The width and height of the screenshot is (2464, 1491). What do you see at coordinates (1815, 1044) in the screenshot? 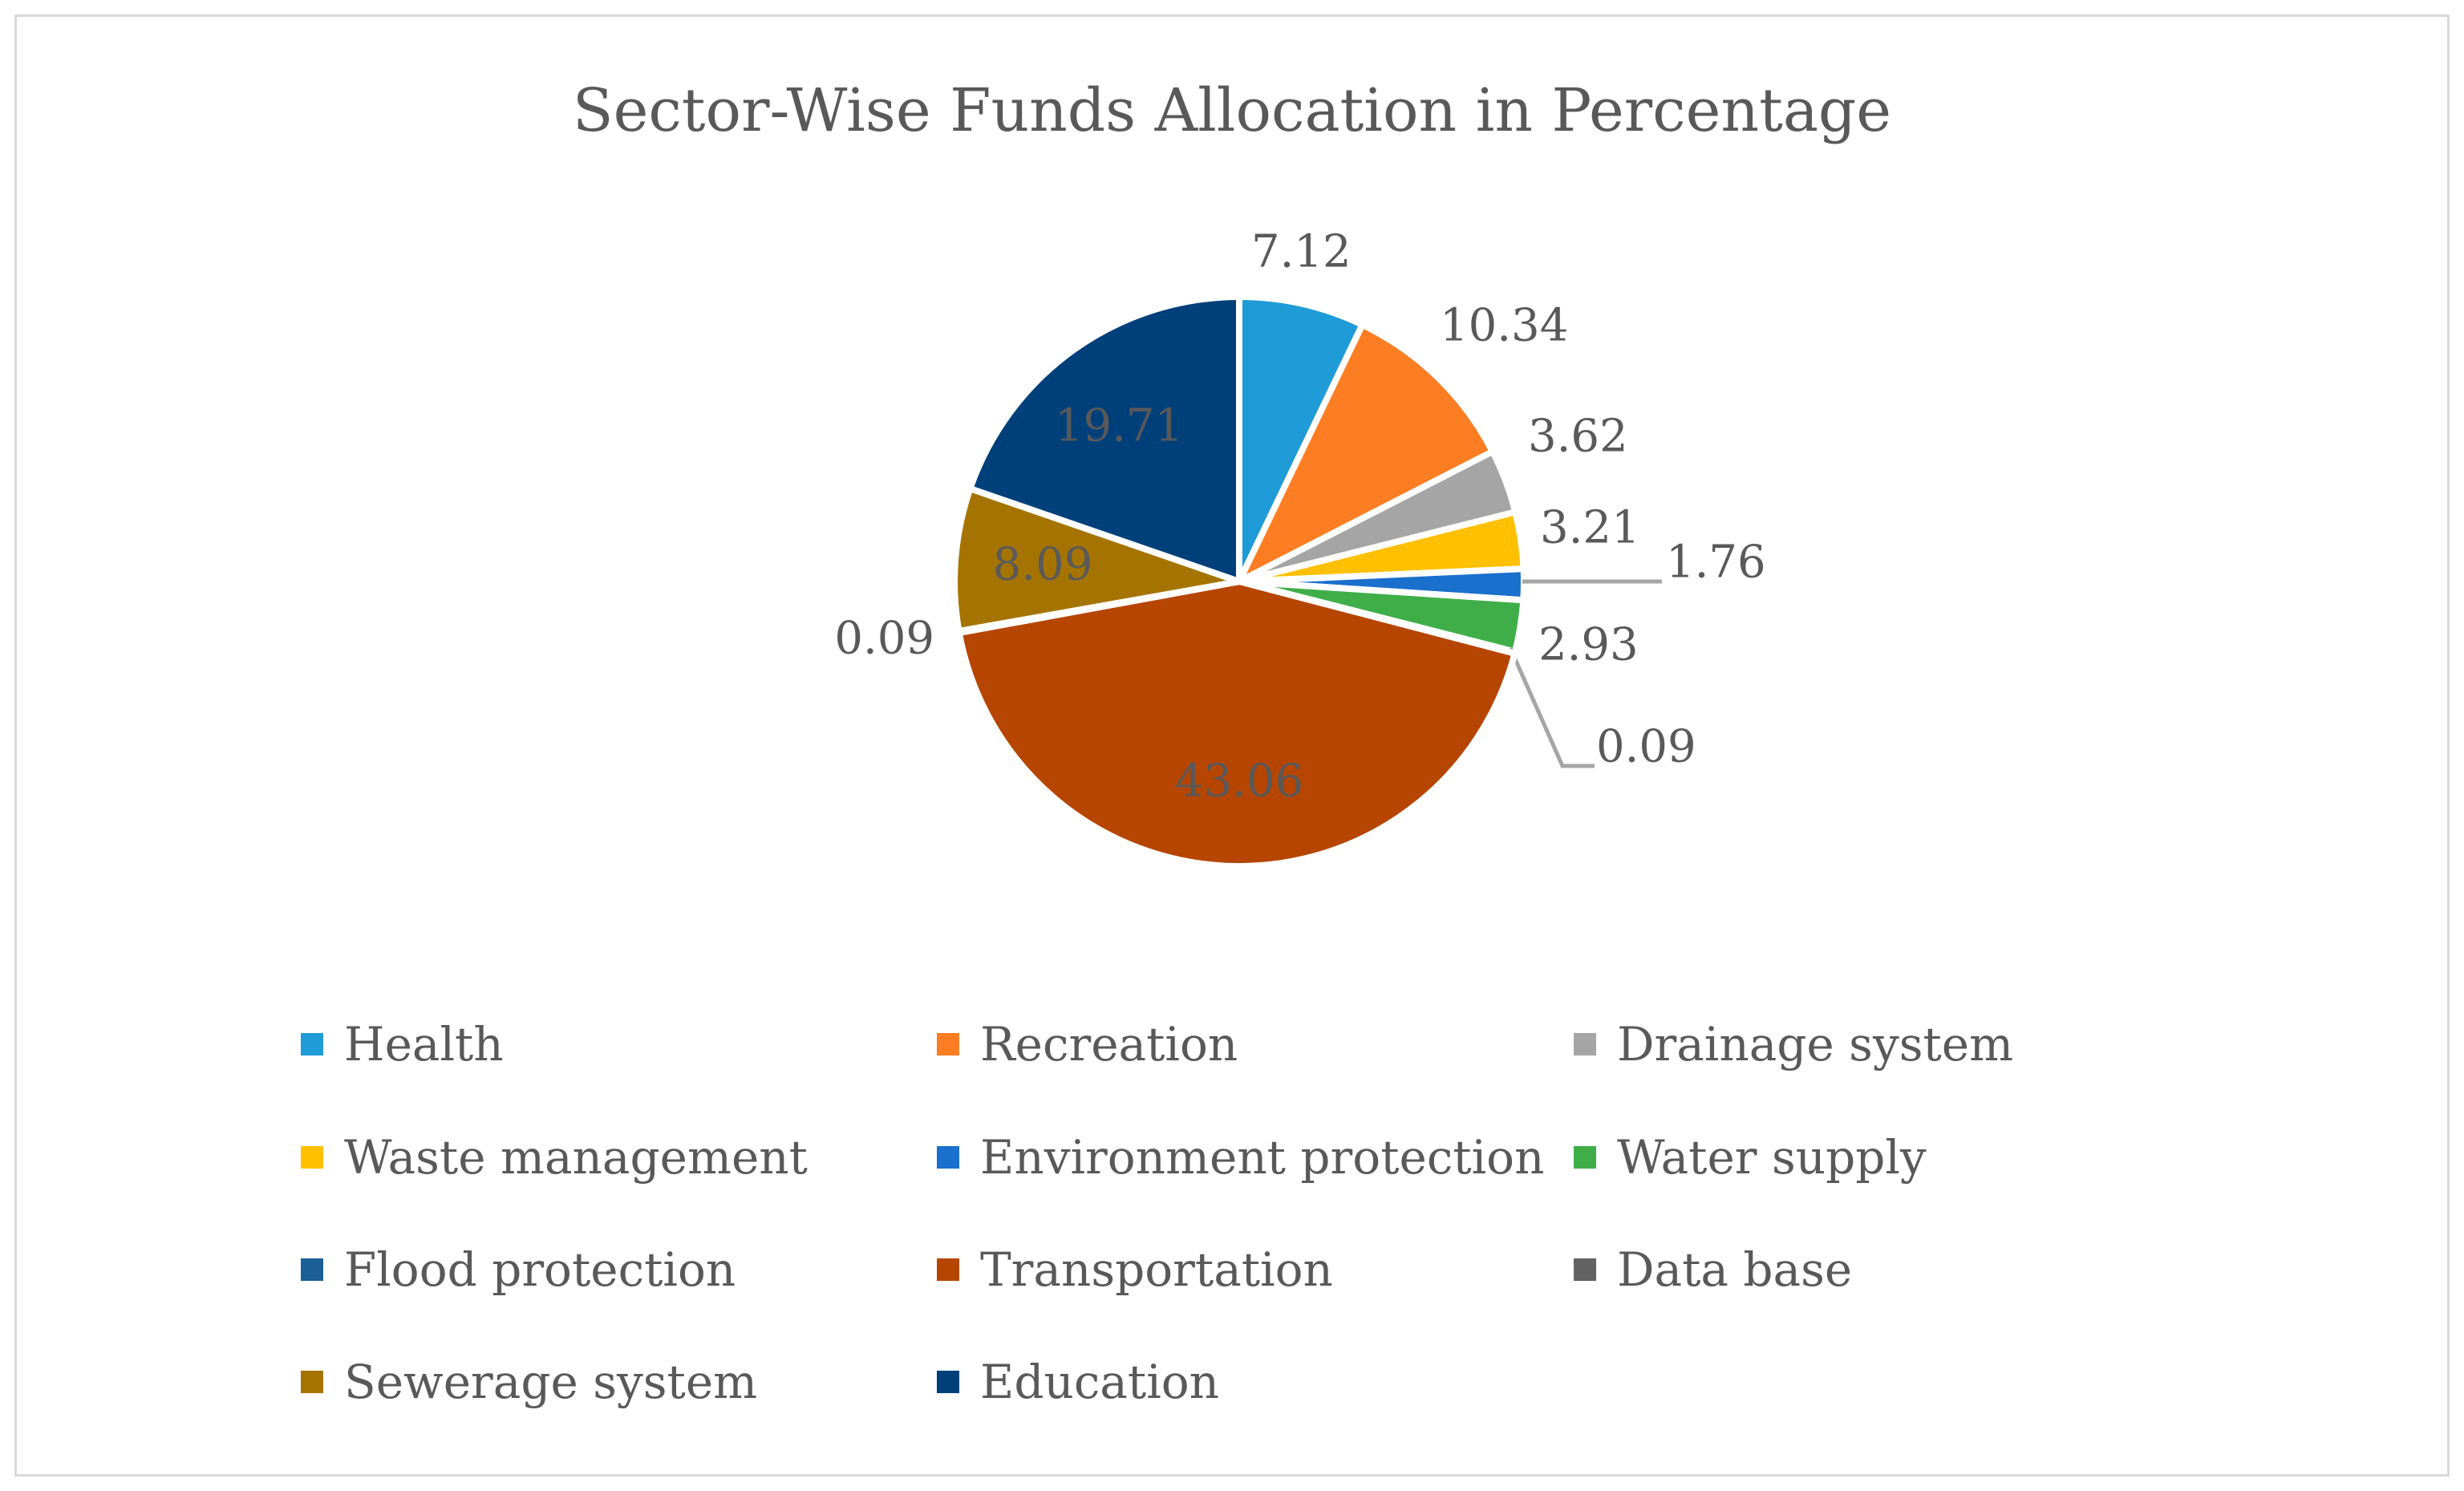
I see `legend-label: Drainage system` at bounding box center [1815, 1044].